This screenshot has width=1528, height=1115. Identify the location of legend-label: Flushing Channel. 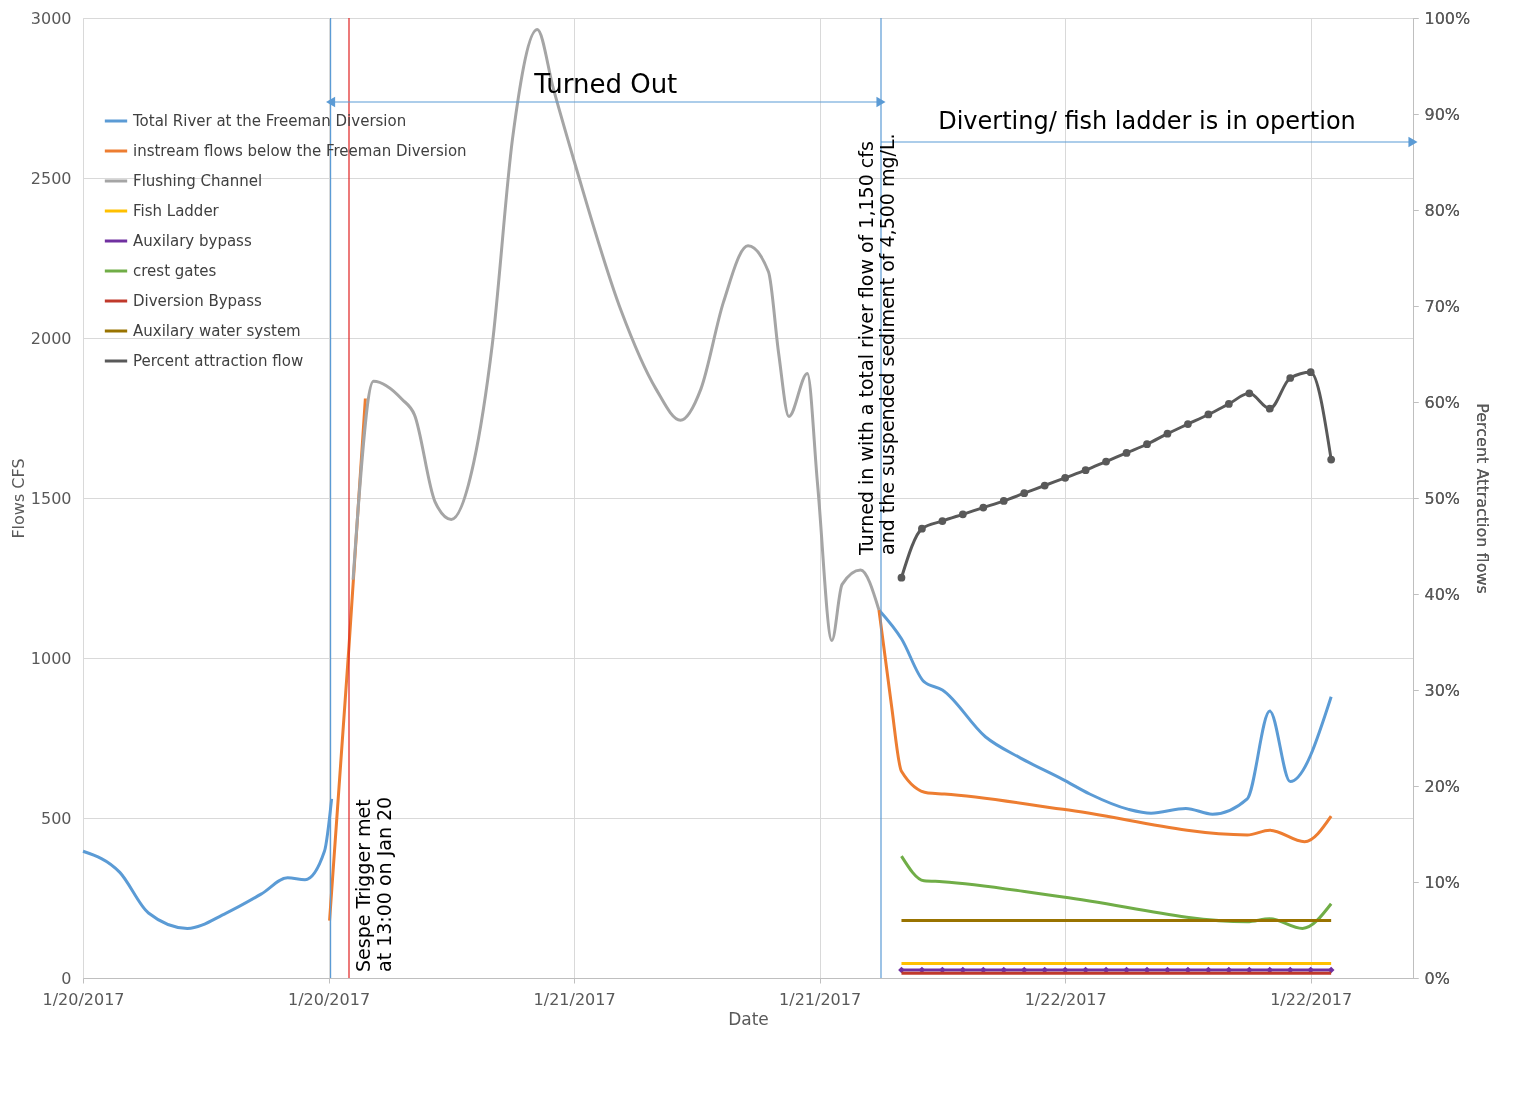
(198, 181).